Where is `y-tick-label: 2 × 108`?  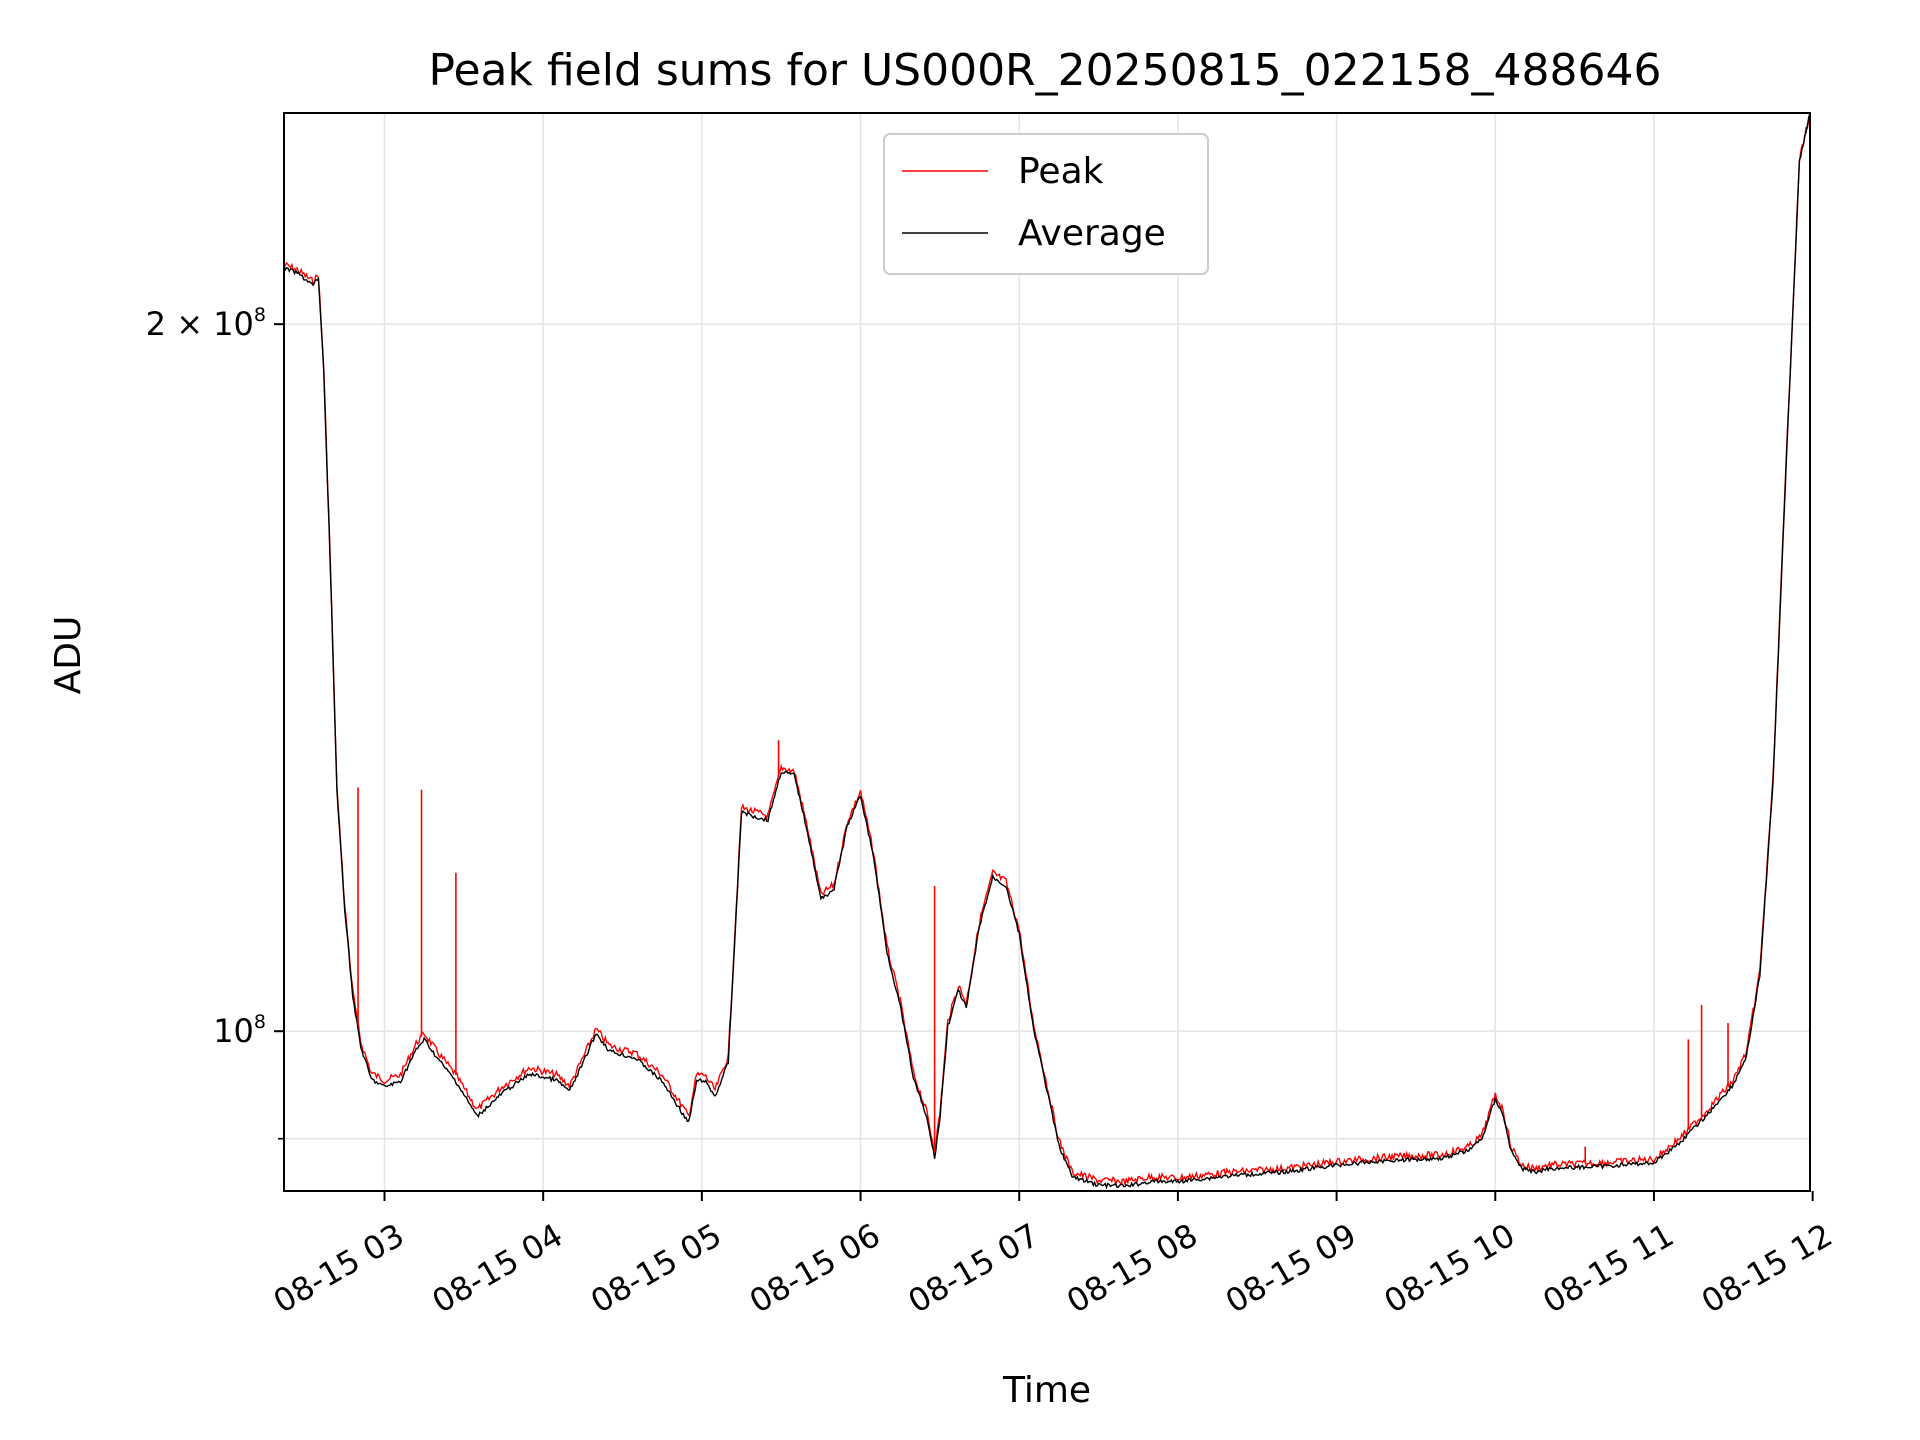 y-tick-label: 2 × 108 is located at coordinates (206, 323).